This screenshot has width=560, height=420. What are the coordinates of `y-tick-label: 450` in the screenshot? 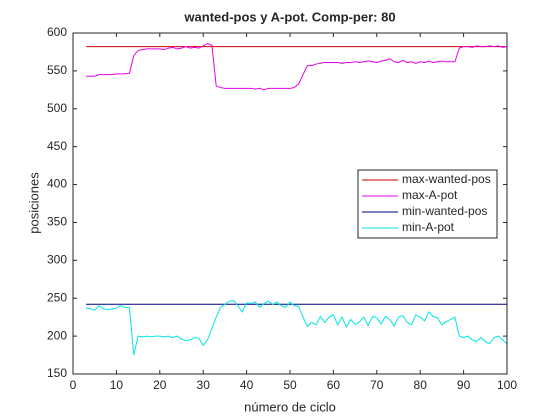 It's located at (57, 146).